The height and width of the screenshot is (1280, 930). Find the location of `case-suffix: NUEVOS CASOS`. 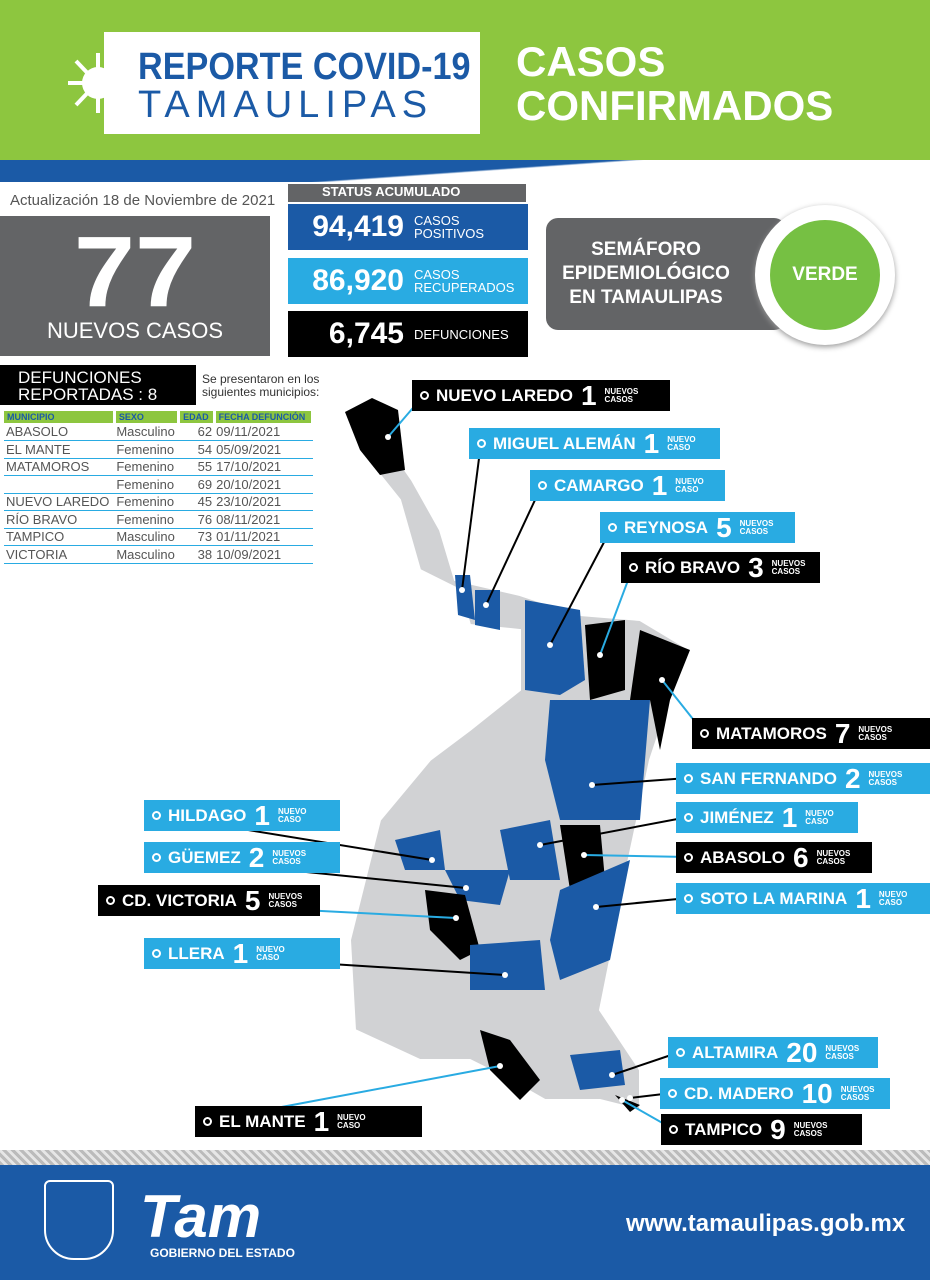

case-suffix: NUEVOS CASOS is located at coordinates (621, 395).